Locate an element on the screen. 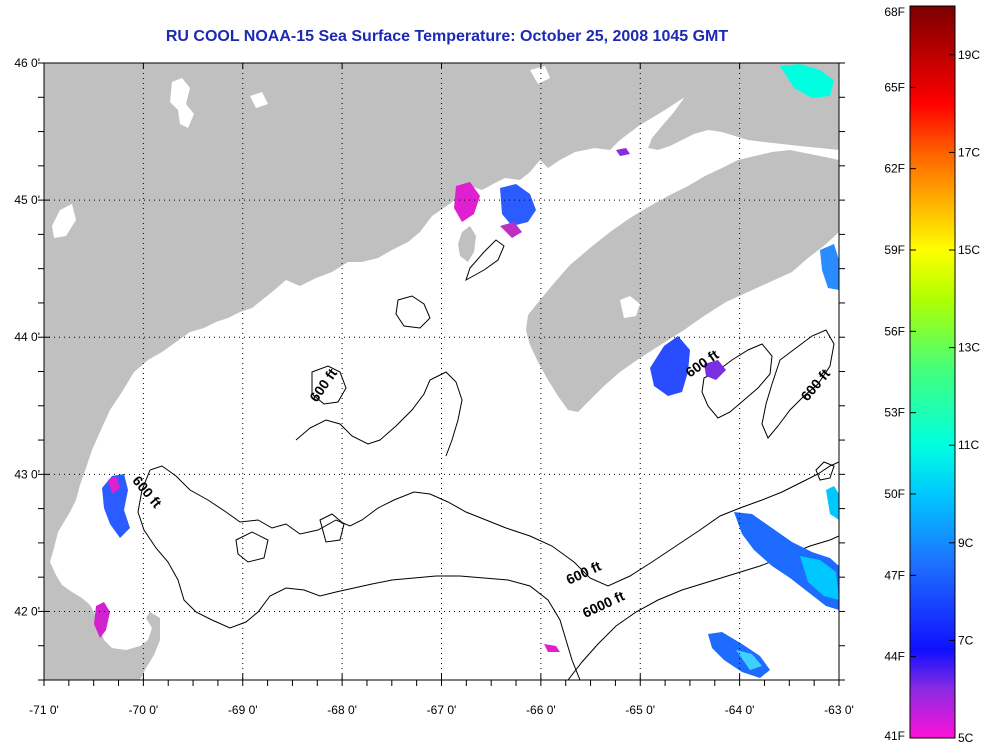  colorbar-c-label: 7C is located at coordinates (966, 640).